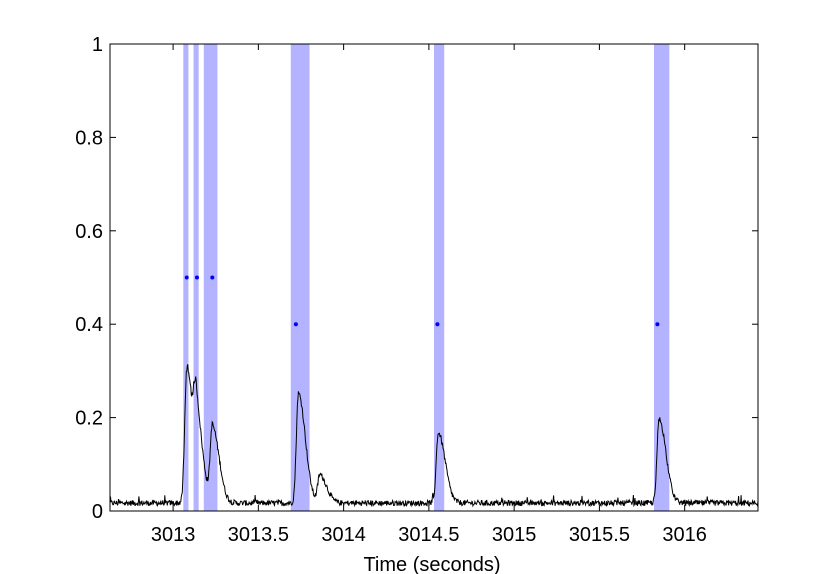 The height and width of the screenshot is (574, 838). What do you see at coordinates (428, 535) in the screenshot?
I see `x-tick-label: 3014.5` at bounding box center [428, 535].